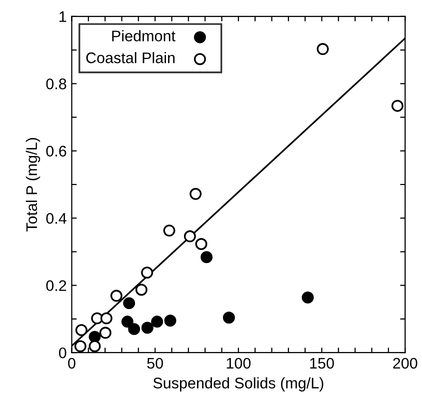 This screenshot has height=410, width=422. I want to click on x-tick-label: 0, so click(72, 363).